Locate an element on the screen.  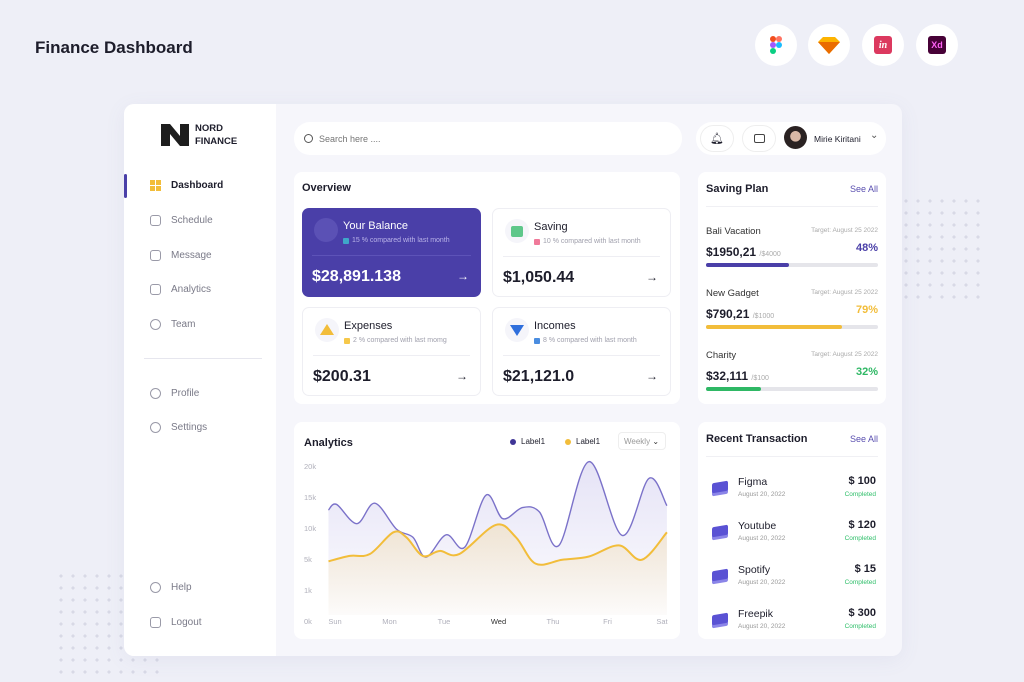
saving-plan-title: Saving Plan is located at coordinates (737, 189).